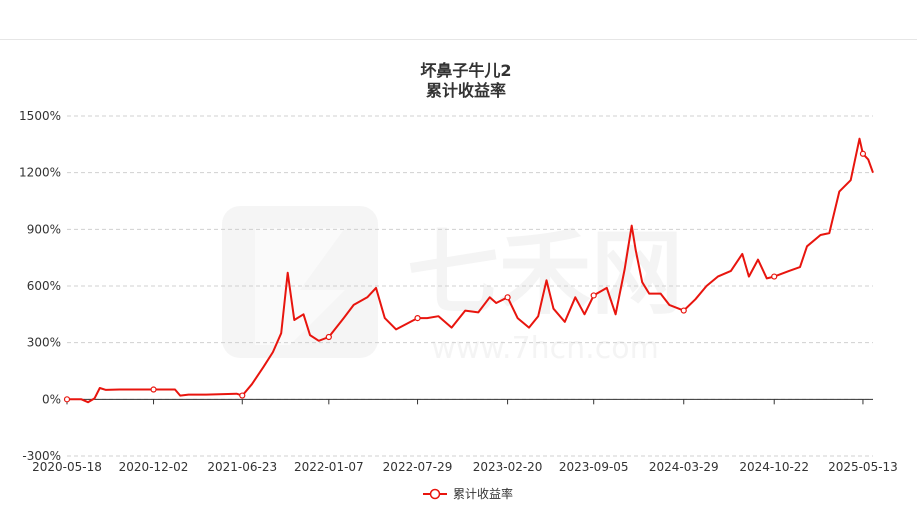 The height and width of the screenshot is (513, 917). Describe the element at coordinates (40, 173) in the screenshot. I see `y-tick-label: 1200%` at that location.